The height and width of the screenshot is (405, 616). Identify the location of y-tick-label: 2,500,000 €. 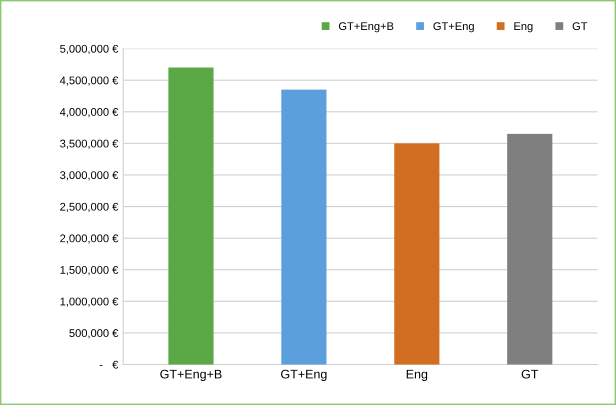
(89, 207).